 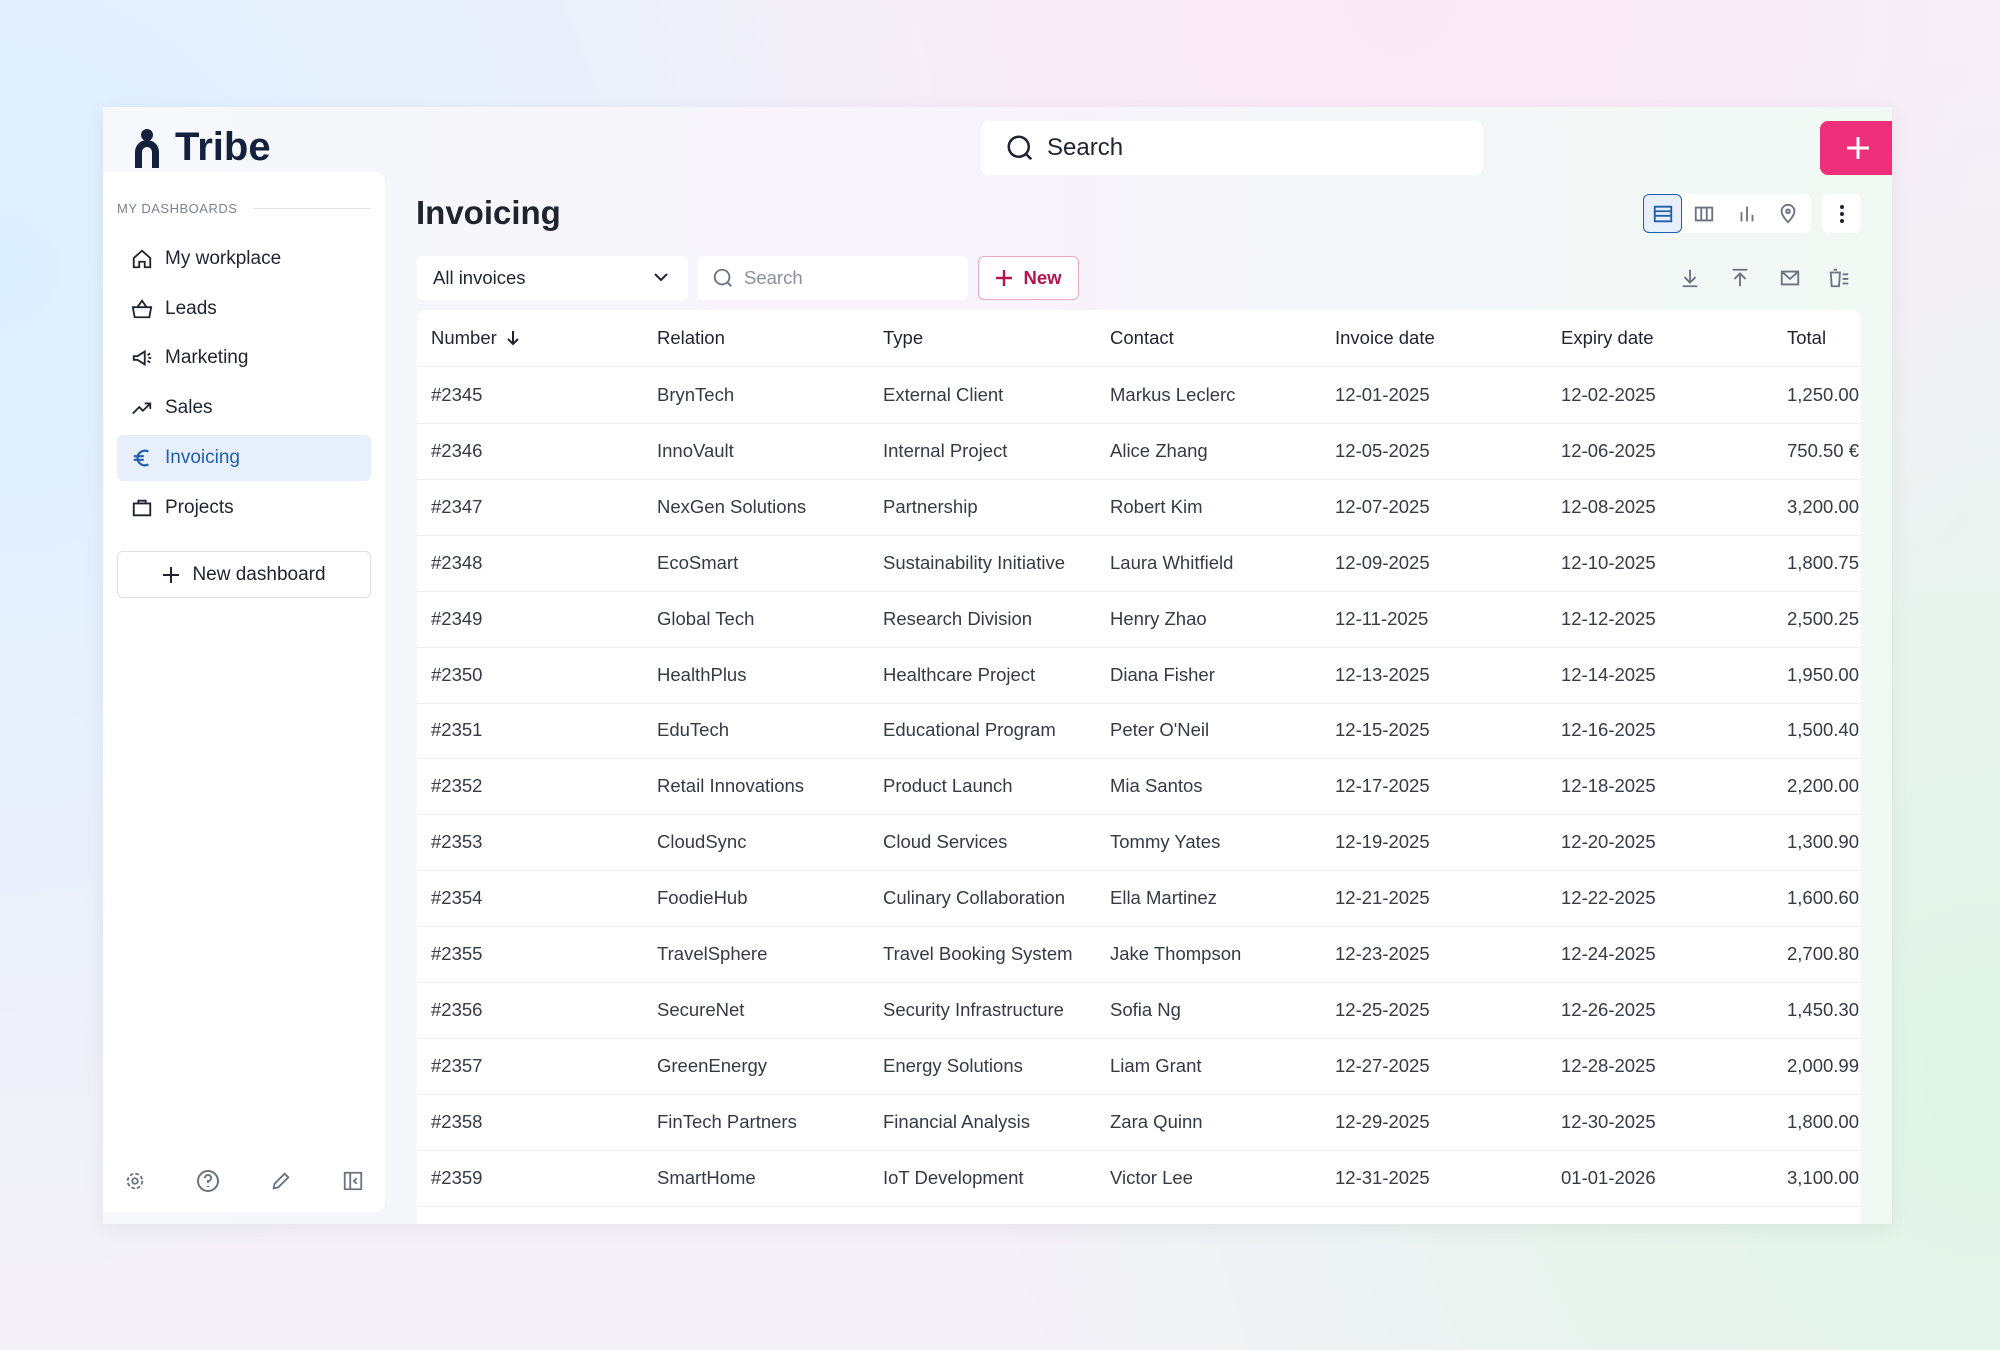 What do you see at coordinates (479, 277) in the screenshot?
I see `filter-label: All invoices` at bounding box center [479, 277].